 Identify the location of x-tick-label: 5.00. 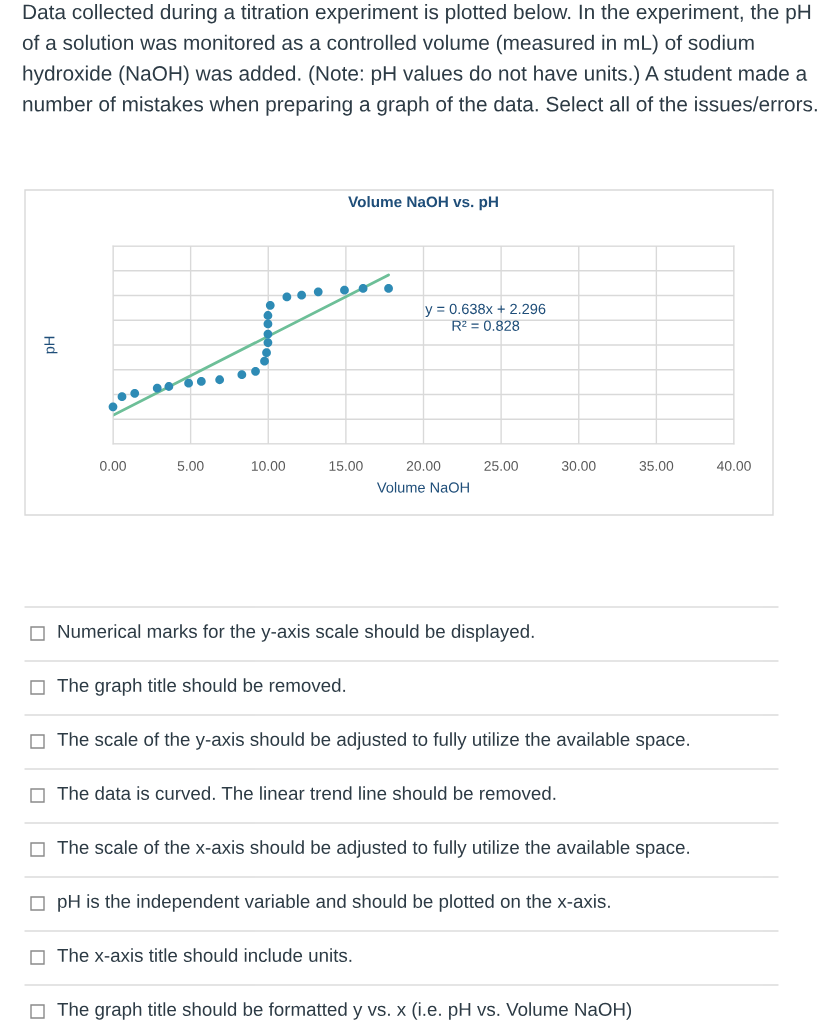
(190, 466).